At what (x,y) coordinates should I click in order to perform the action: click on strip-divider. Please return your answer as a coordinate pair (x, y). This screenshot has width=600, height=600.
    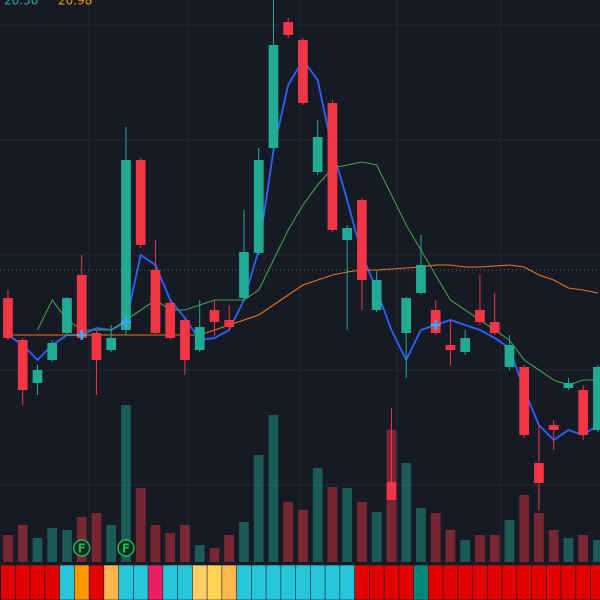
    Looking at the image, I should click on (300, 563).